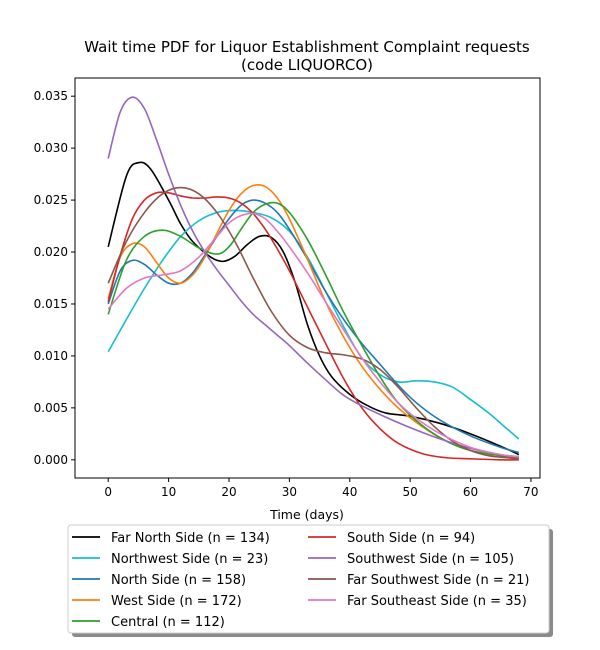 Image resolution: width=600 pixels, height=650 pixels. What do you see at coordinates (51, 356) in the screenshot?
I see `y-tick-label: 0.010` at bounding box center [51, 356].